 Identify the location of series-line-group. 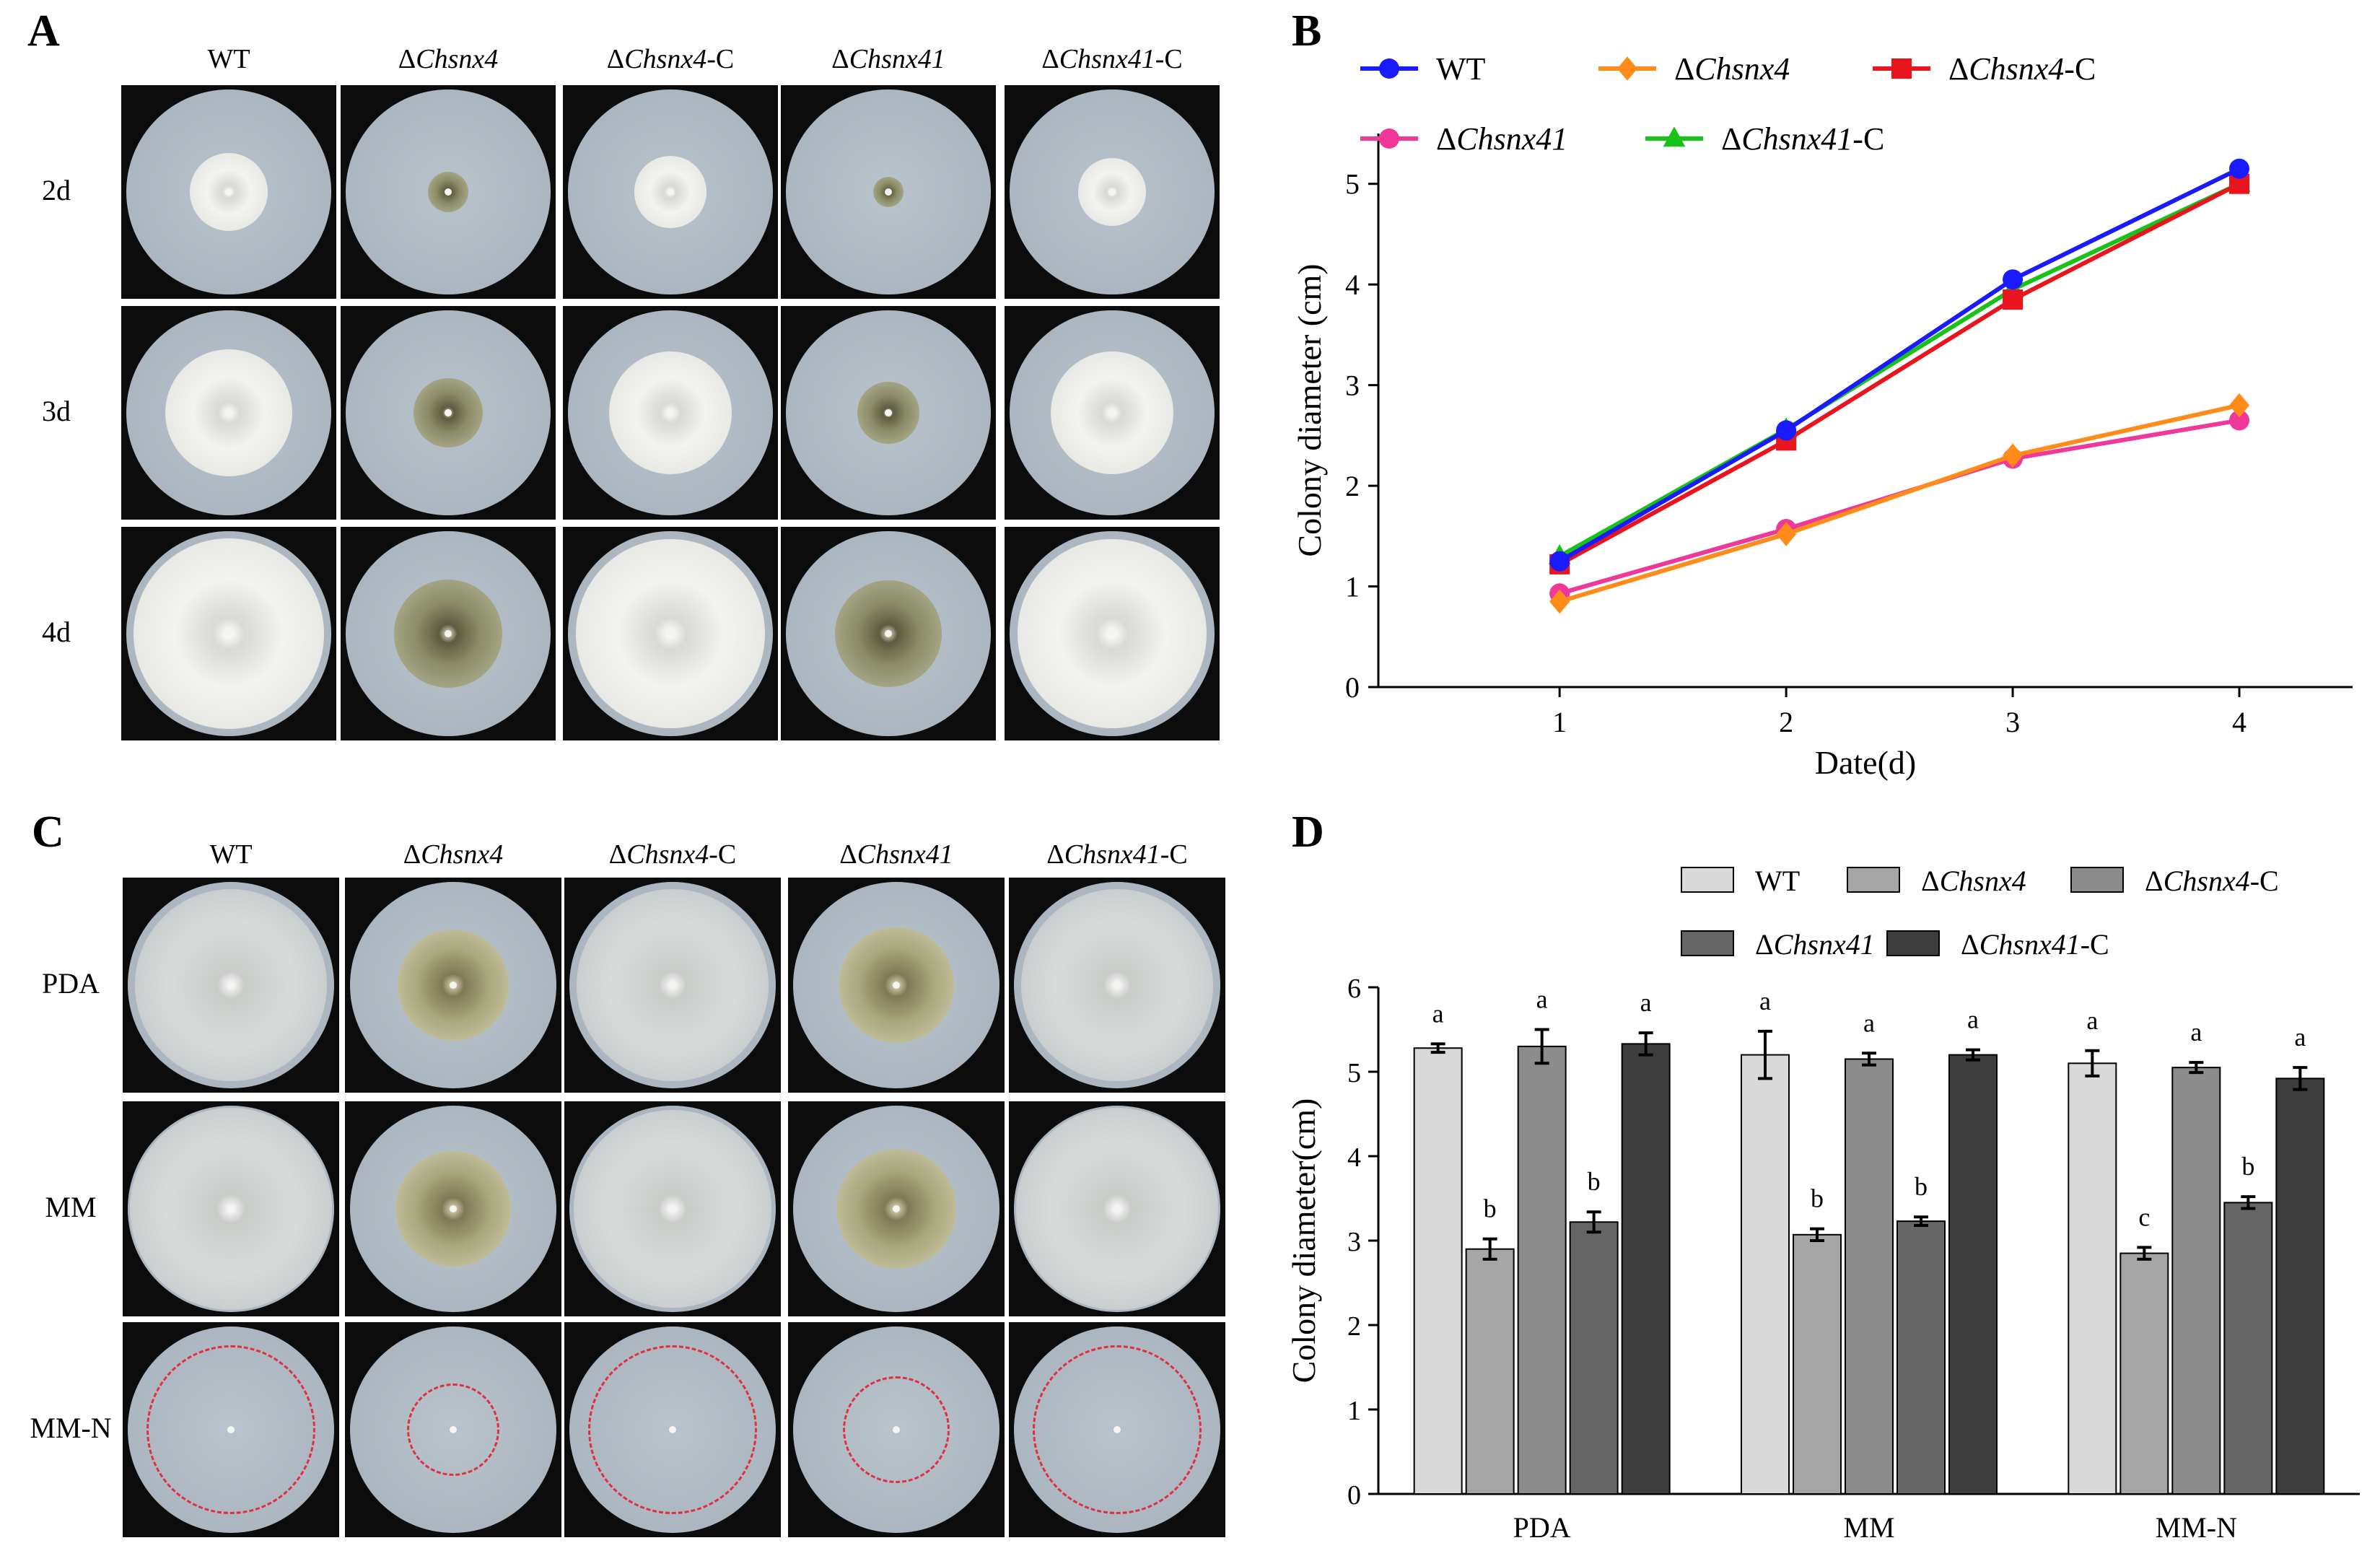
(1899, 503).